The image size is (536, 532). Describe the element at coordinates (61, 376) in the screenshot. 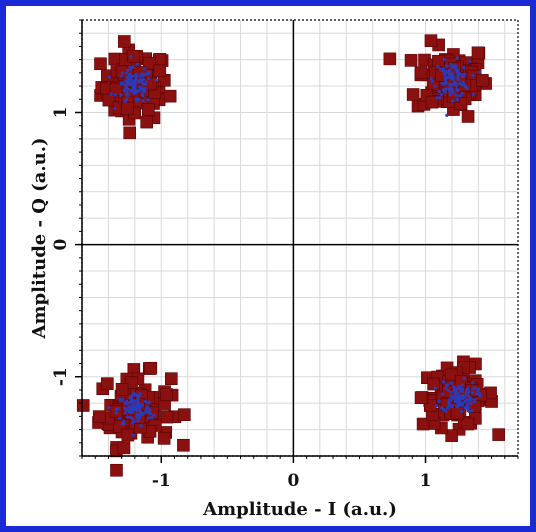

I see `y-tick-label: -1` at that location.